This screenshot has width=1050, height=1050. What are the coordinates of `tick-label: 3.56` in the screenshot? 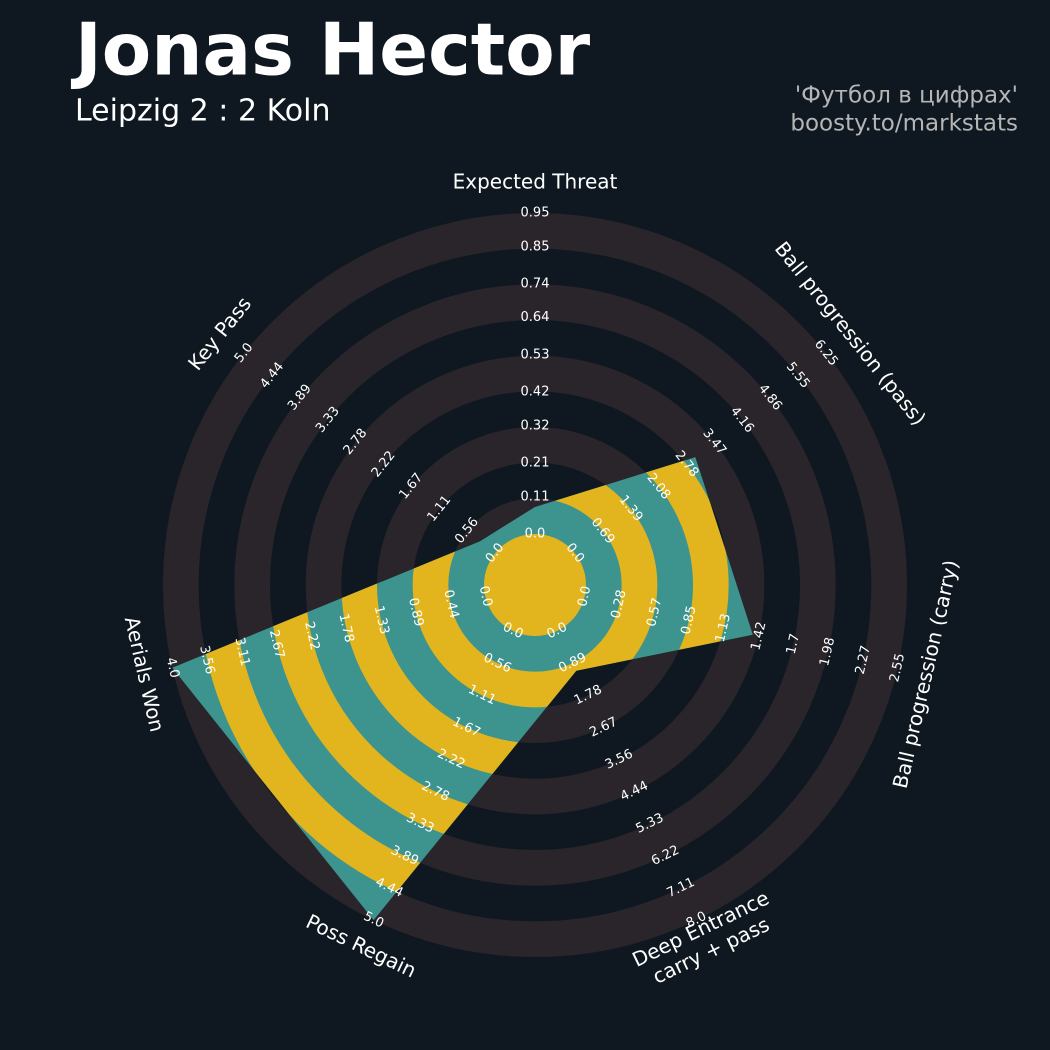 It's located at (206, 660).